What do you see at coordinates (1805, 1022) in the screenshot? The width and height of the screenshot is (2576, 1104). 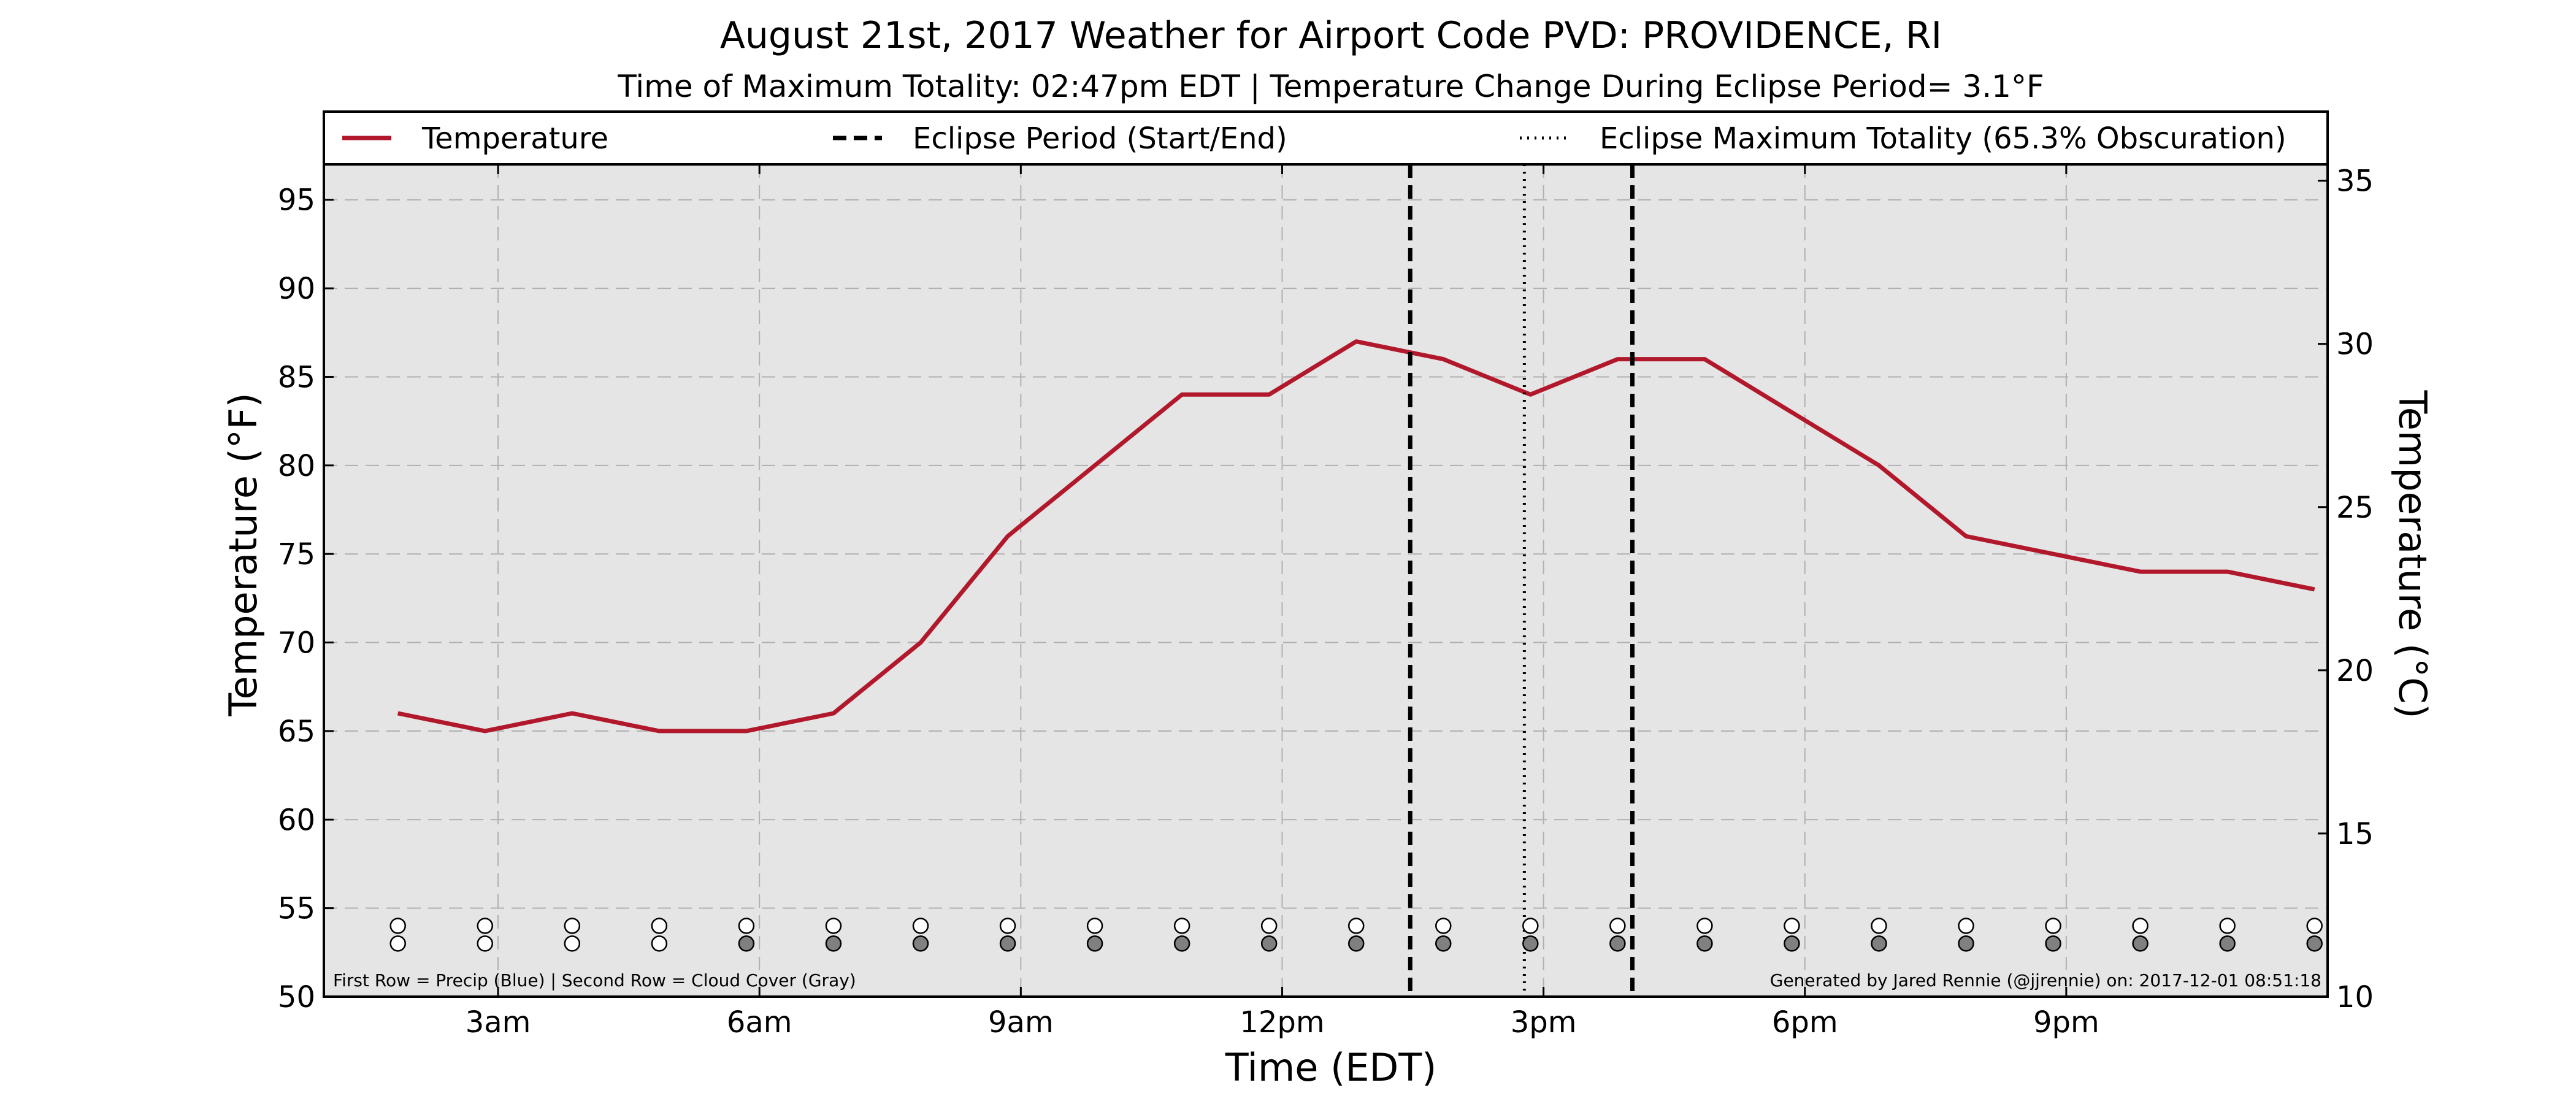 I see `x-tick-label: 6pm` at bounding box center [1805, 1022].